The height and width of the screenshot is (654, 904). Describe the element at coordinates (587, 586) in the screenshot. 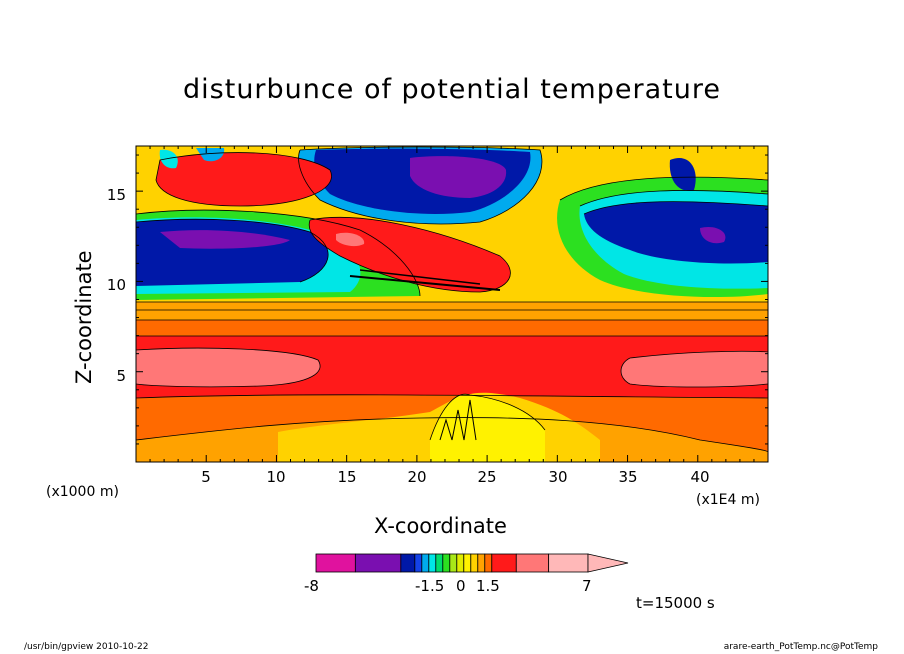

I see `colorbar-tick-label: 7` at that location.